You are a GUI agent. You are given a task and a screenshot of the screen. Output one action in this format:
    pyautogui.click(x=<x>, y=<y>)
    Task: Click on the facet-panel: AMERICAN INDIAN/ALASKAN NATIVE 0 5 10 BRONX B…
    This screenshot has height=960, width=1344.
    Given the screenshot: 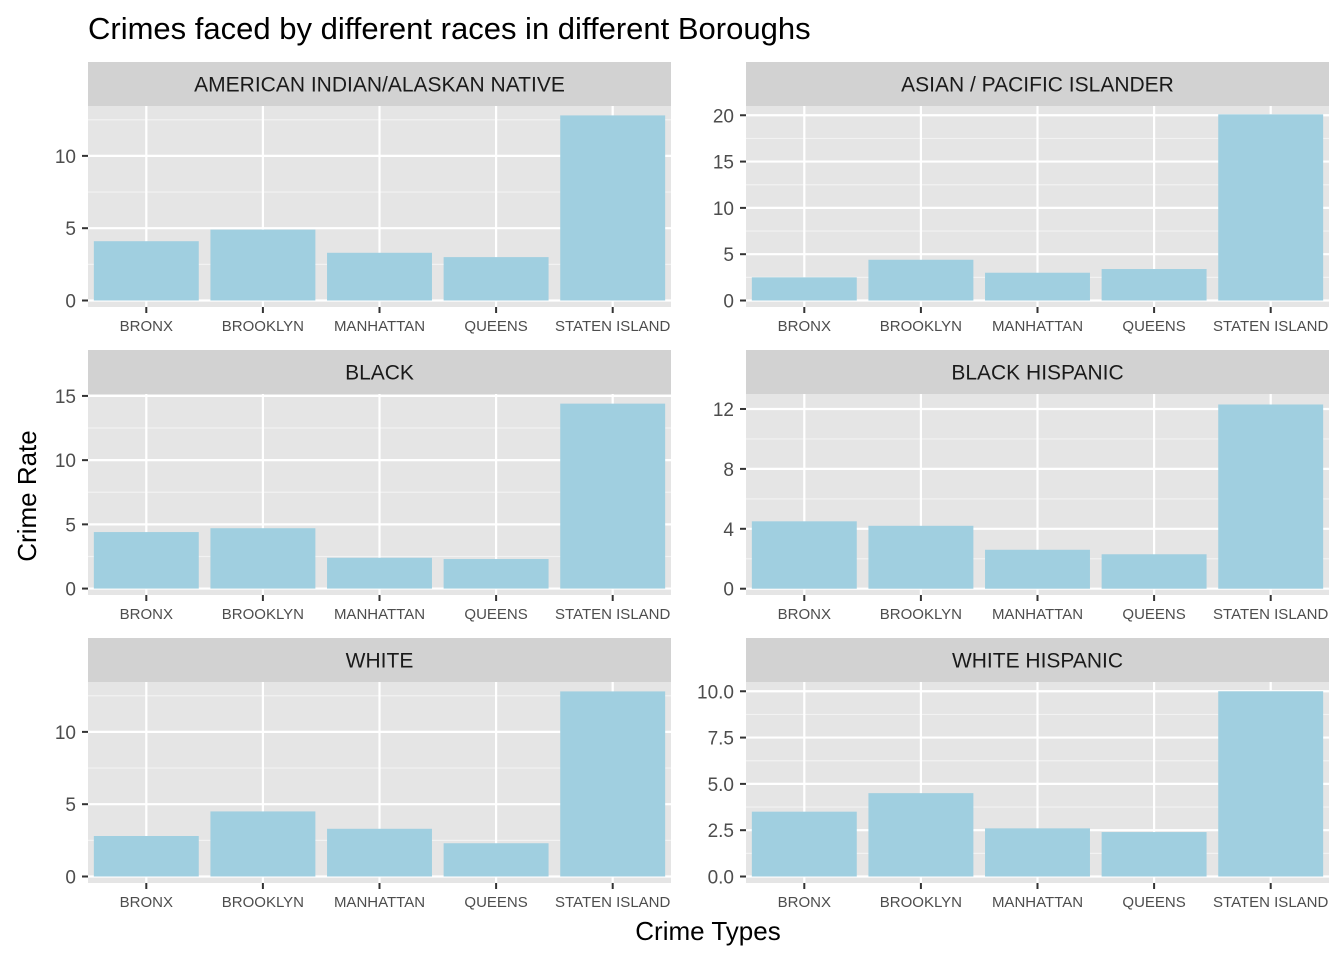 What is the action you would take?
    pyautogui.click(x=363, y=198)
    